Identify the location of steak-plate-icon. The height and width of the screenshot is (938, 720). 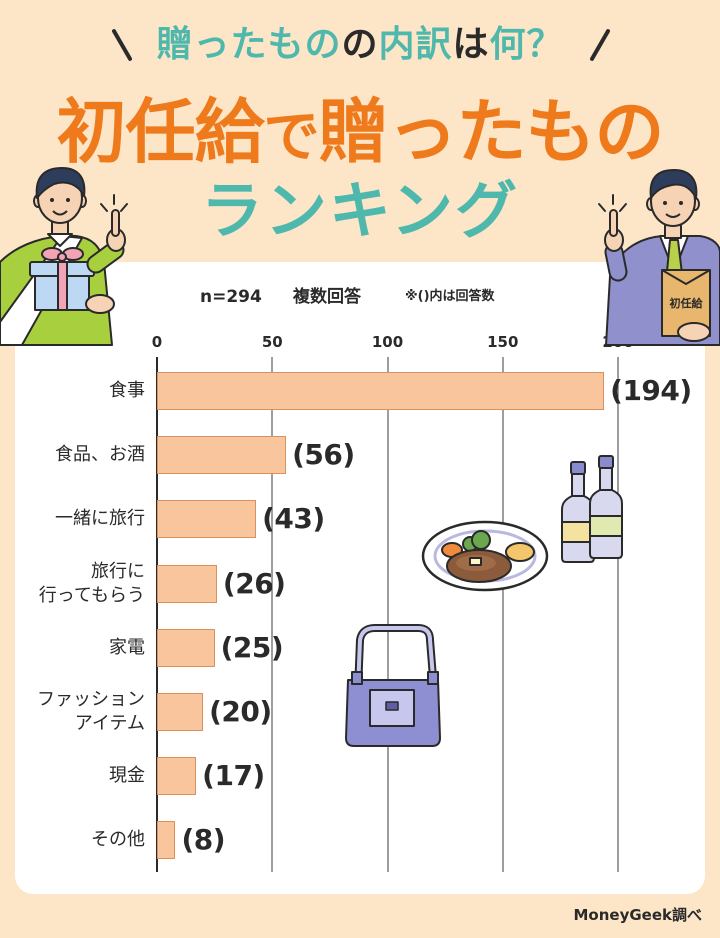
(485, 556).